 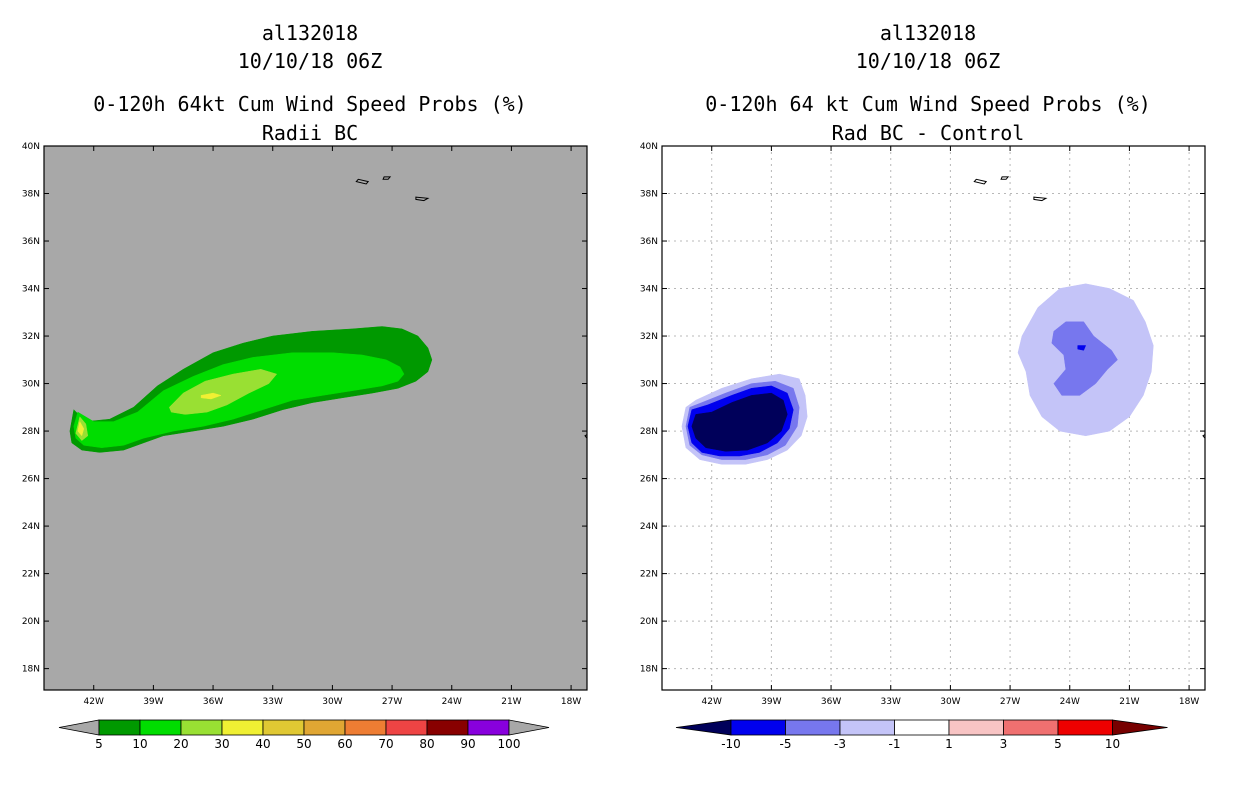 What do you see at coordinates (771, 702) in the screenshot?
I see `x-tick-label: 39W` at bounding box center [771, 702].